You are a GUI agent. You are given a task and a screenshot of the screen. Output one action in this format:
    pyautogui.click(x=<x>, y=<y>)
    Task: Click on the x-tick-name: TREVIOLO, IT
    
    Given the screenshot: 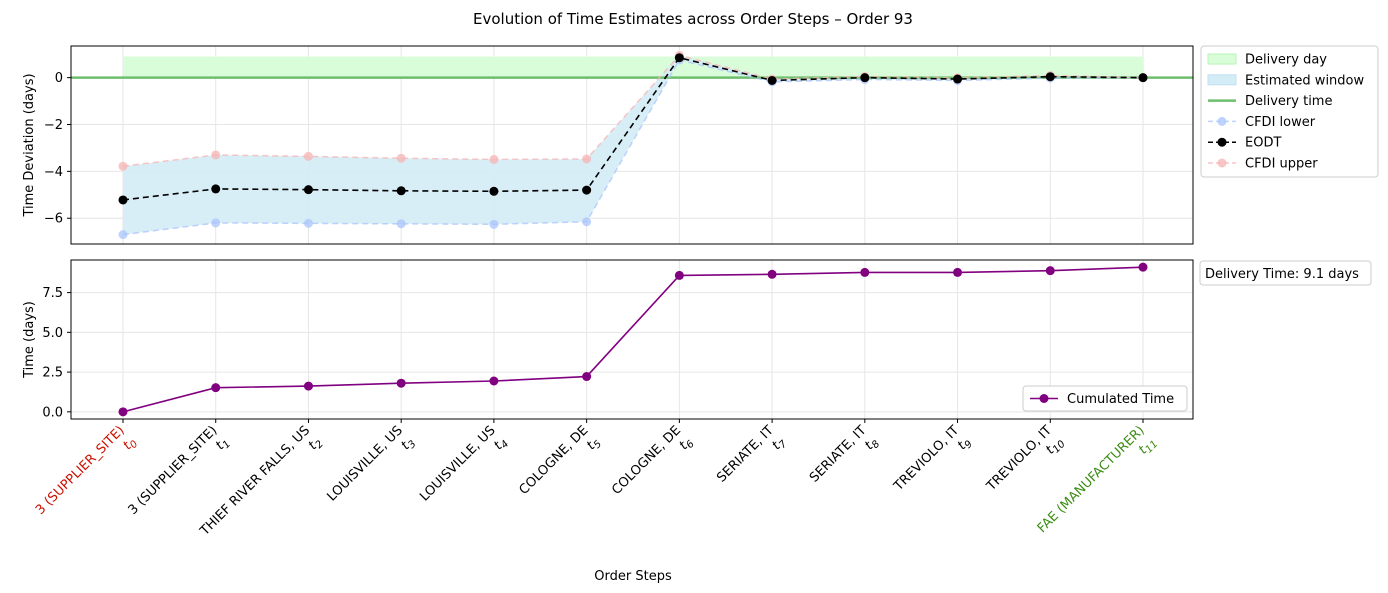 What is the action you would take?
    pyautogui.click(x=927, y=459)
    